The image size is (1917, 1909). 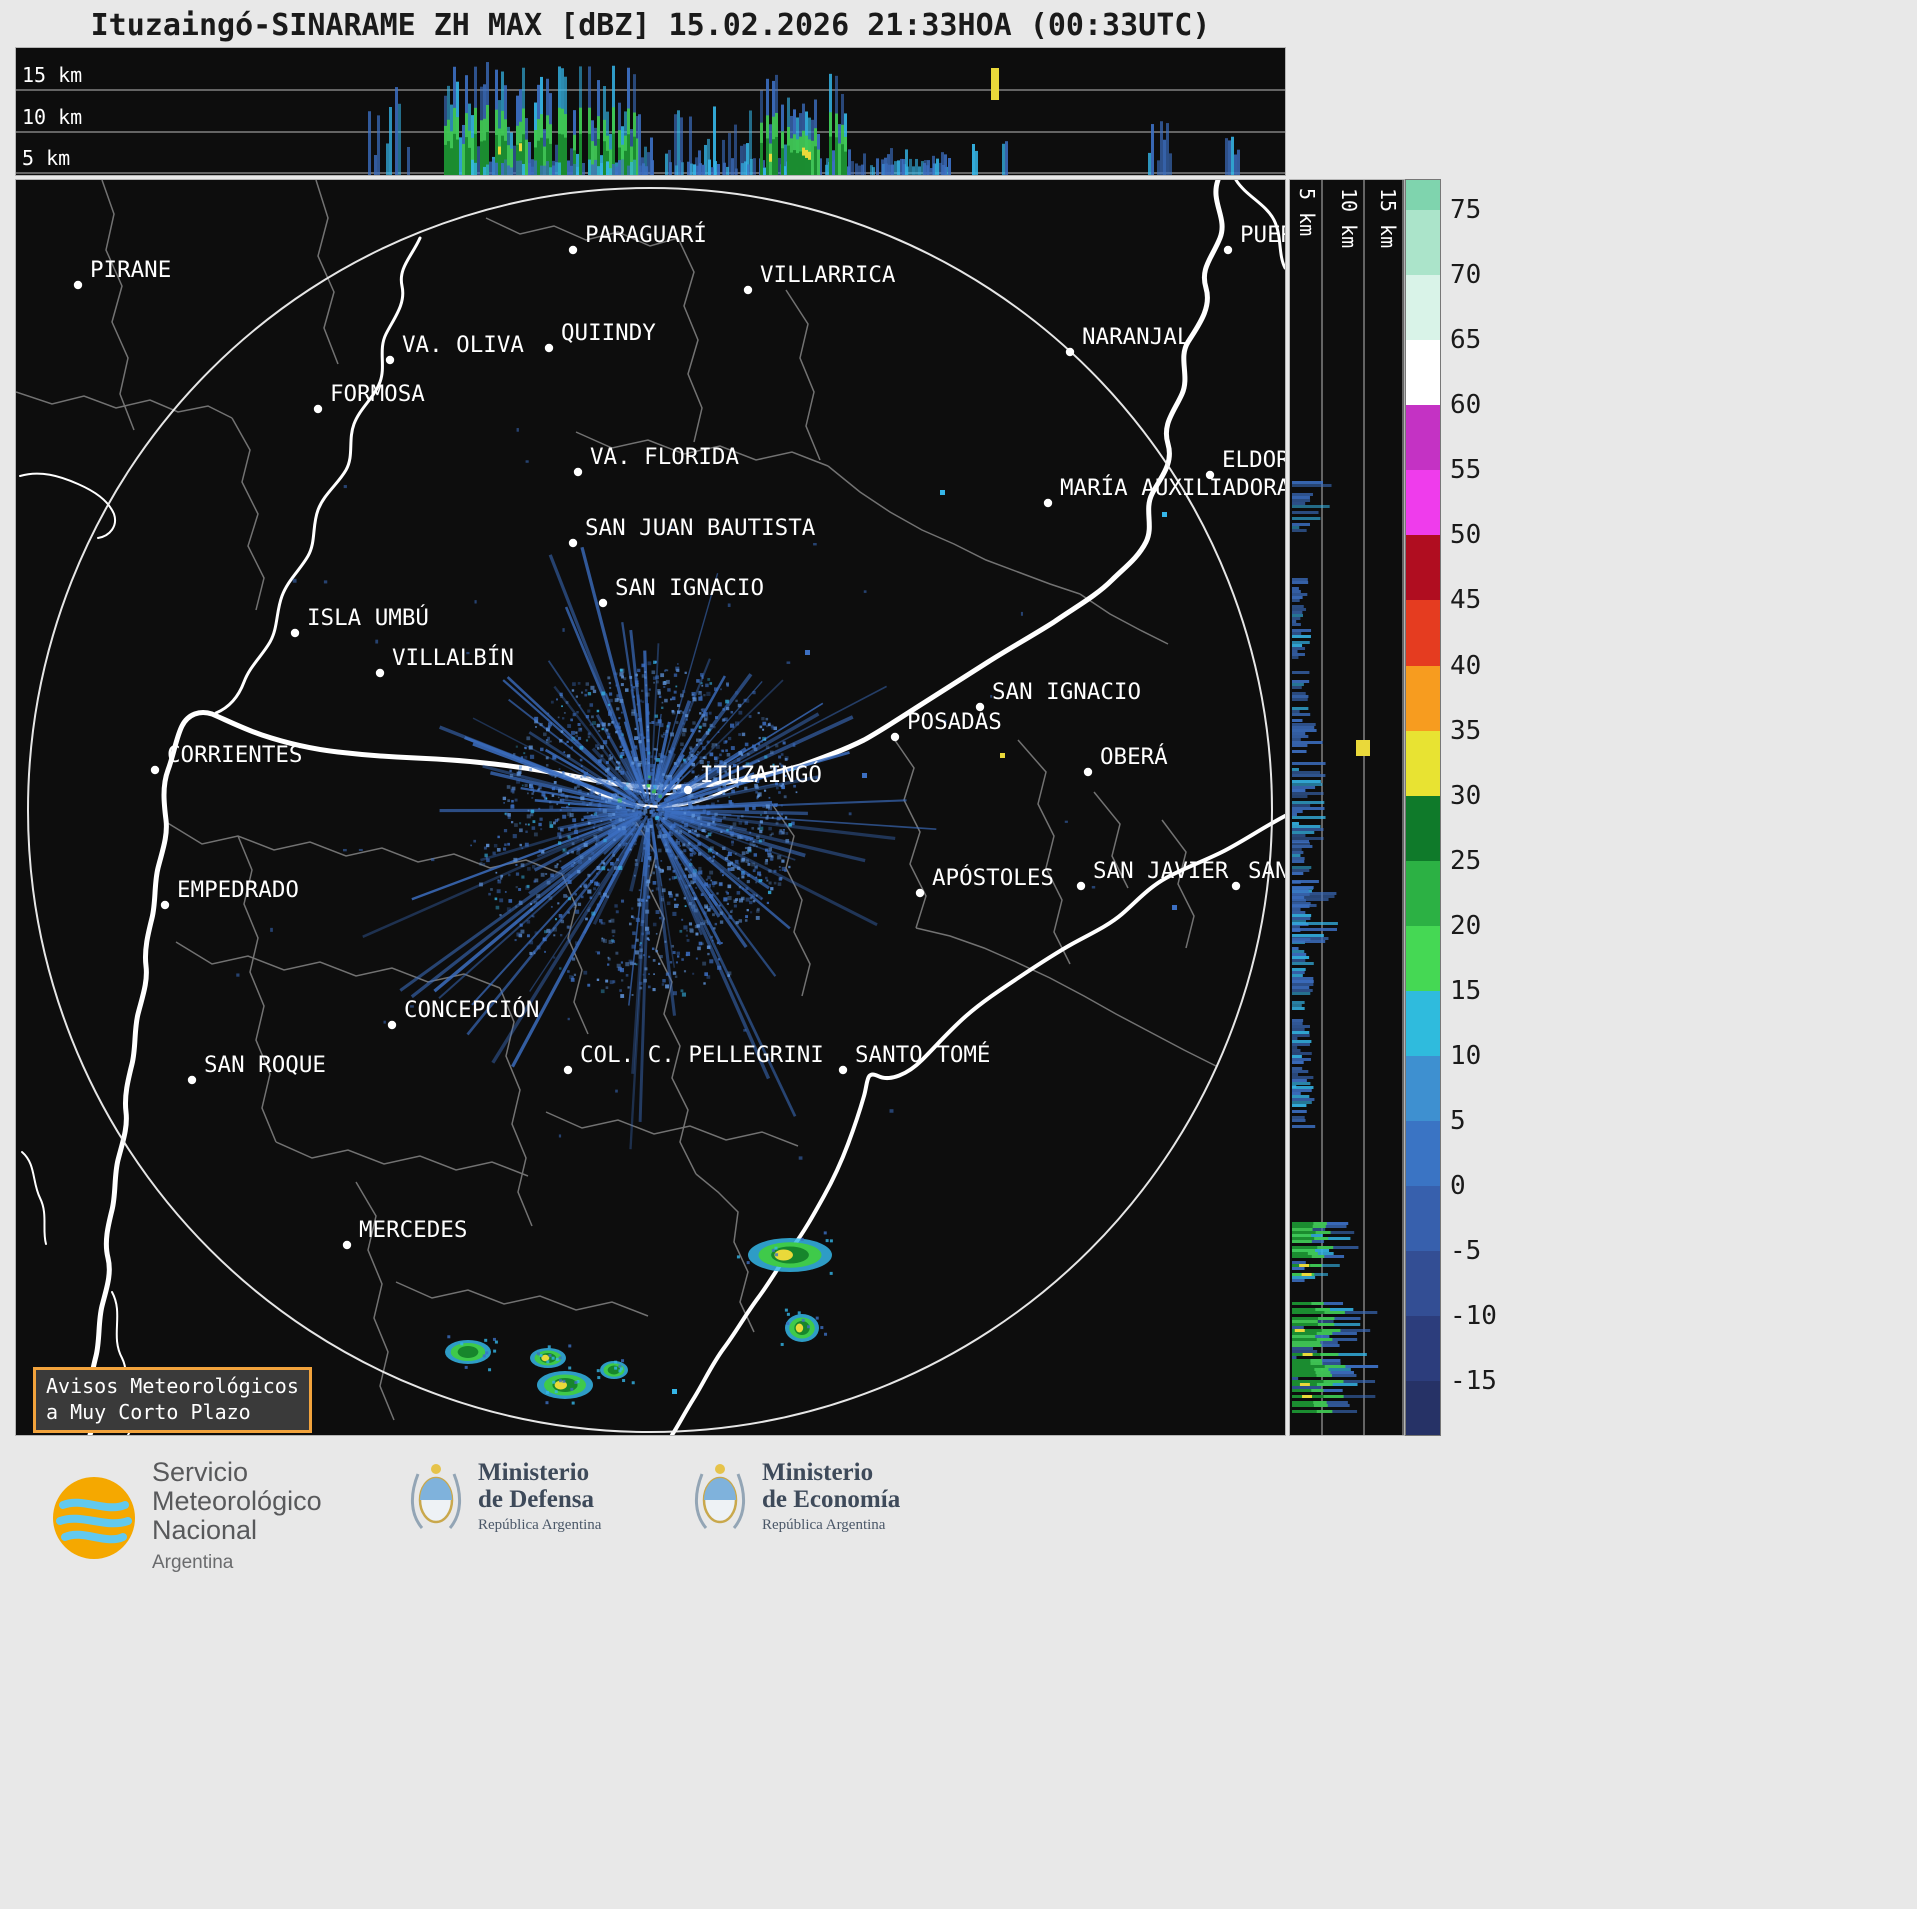 I want to click on smn-line: Nacional, so click(x=205, y=1530).